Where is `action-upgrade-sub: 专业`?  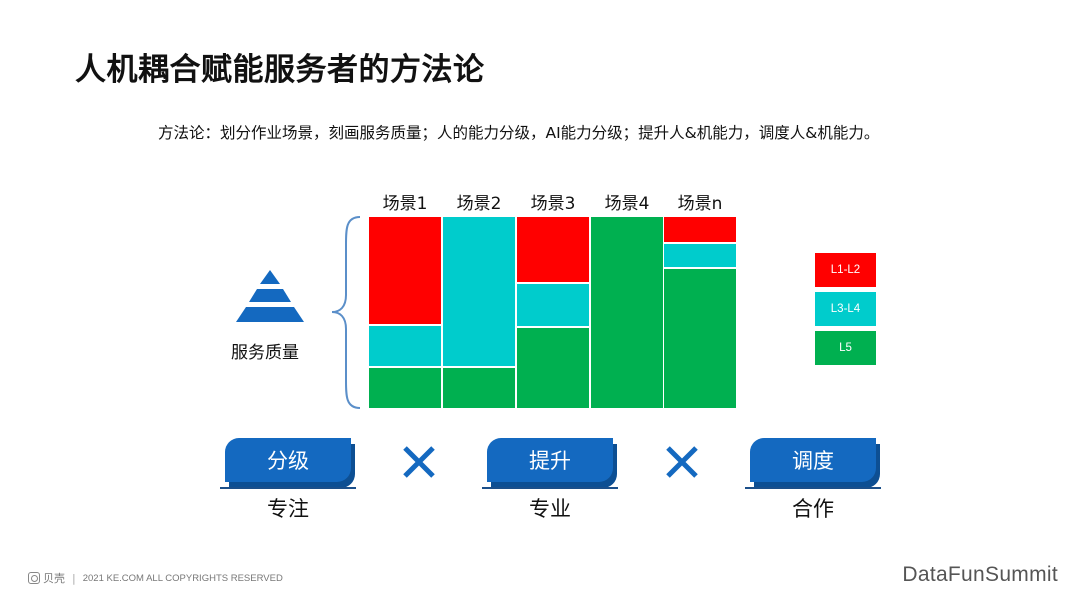
action-upgrade-sub: 专业 is located at coordinates (550, 509).